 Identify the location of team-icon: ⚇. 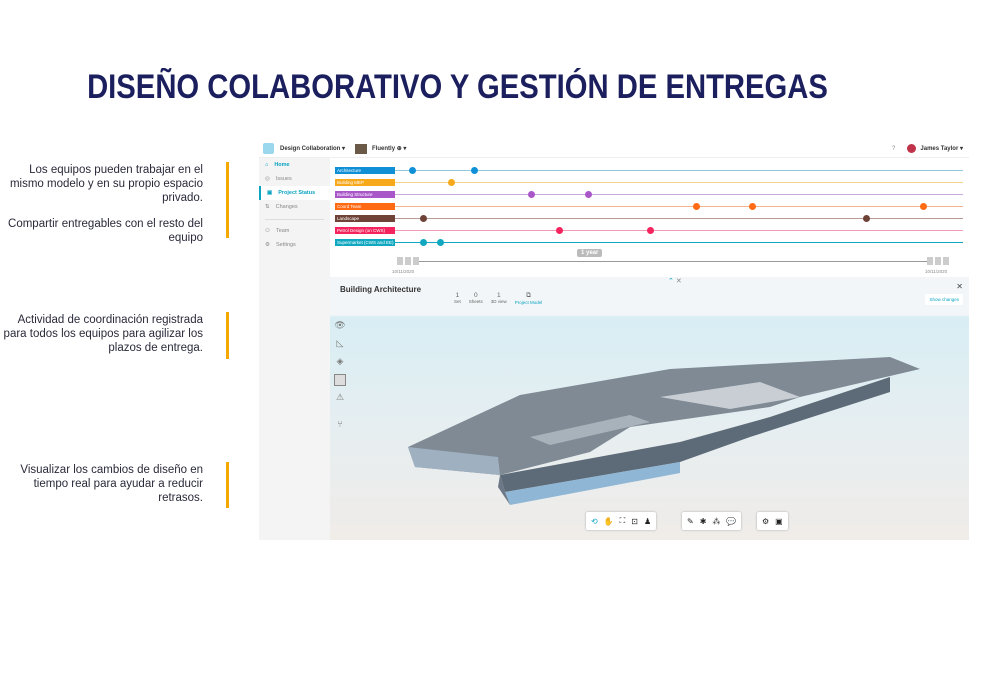
(267, 231).